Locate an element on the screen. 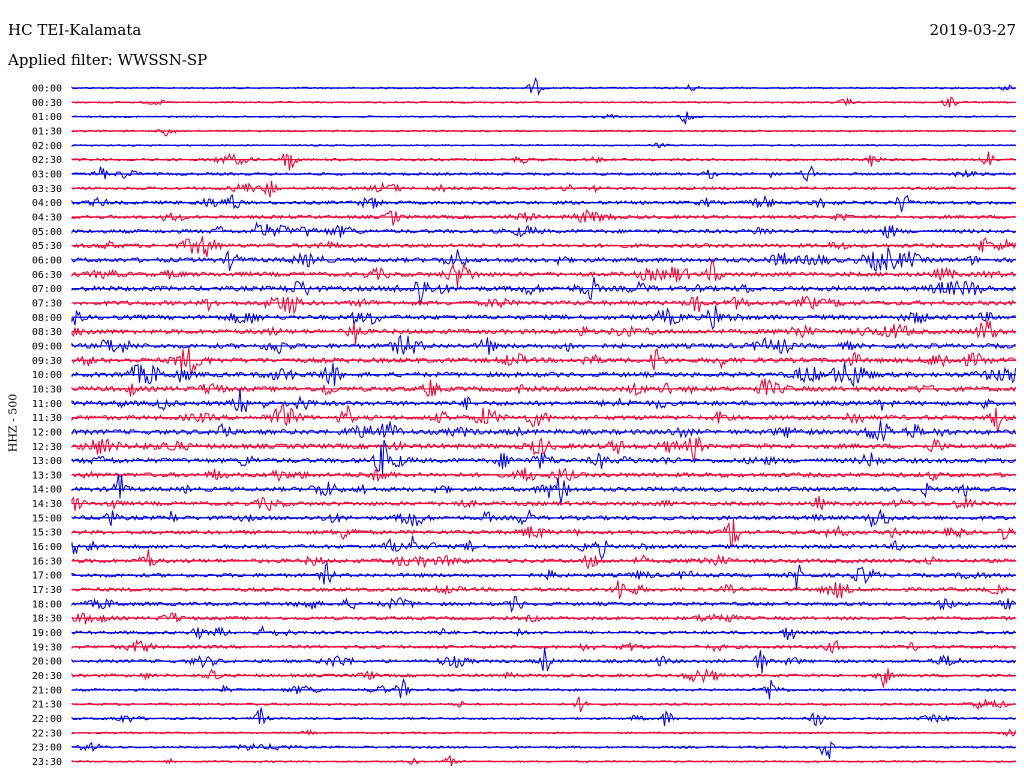  time-label: 16:30 is located at coordinates (47, 561).